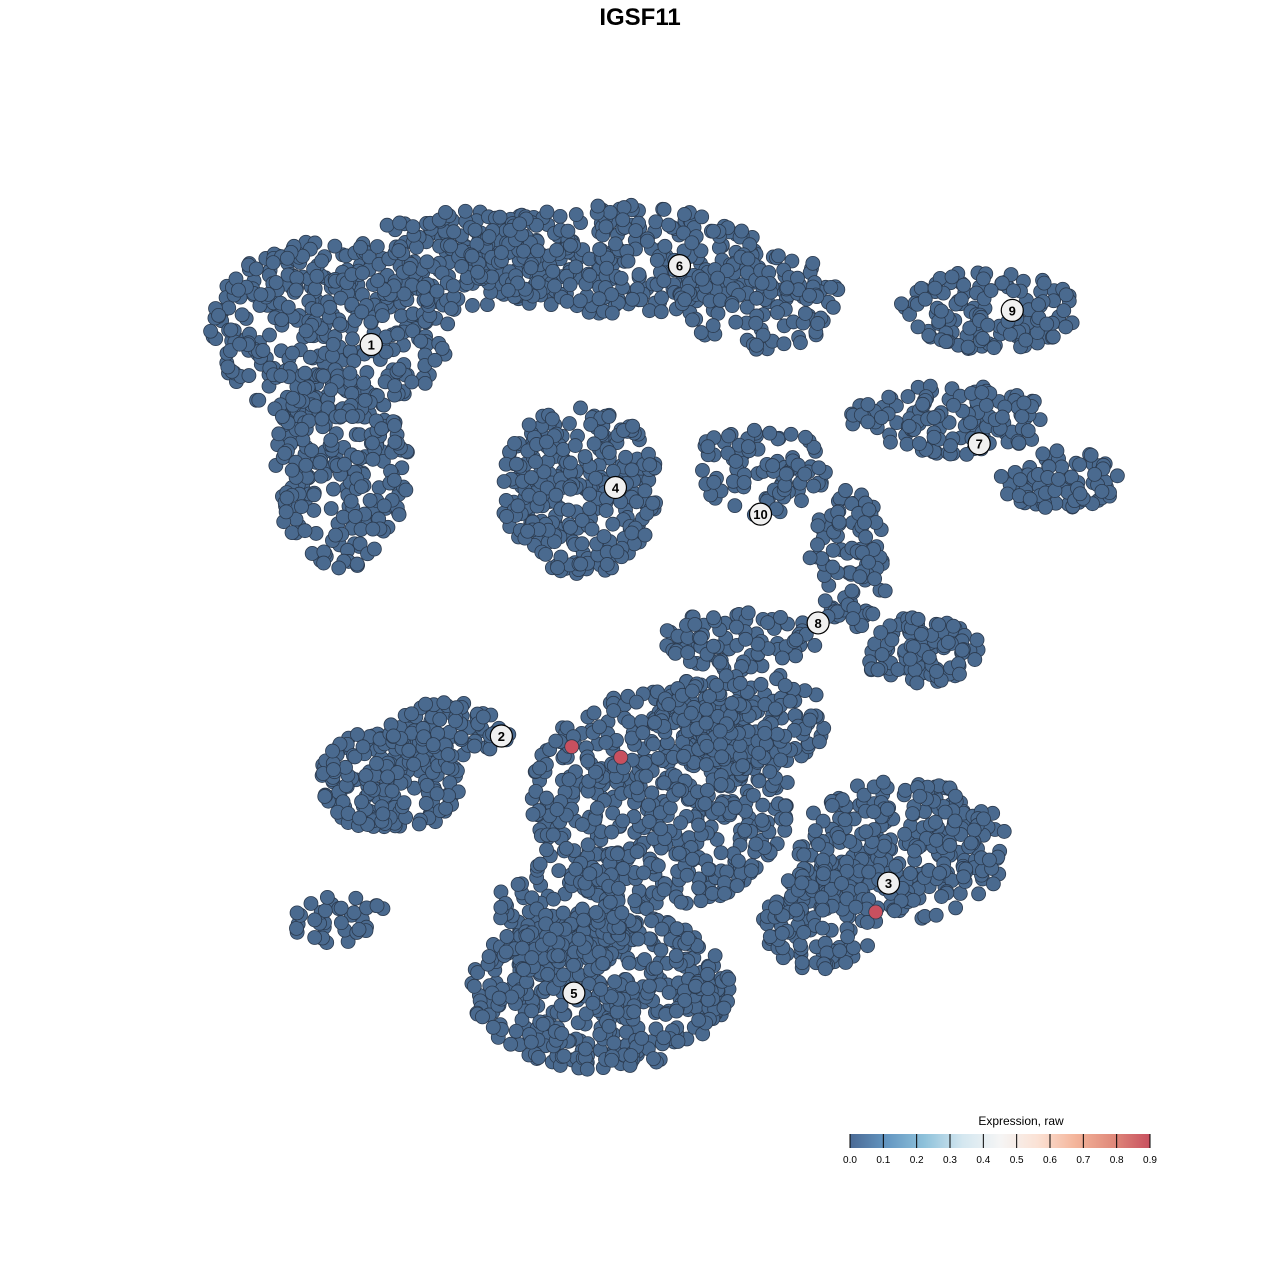 This screenshot has height=1280, width=1280. I want to click on legend-title: Expression, raw, so click(1021, 1121).